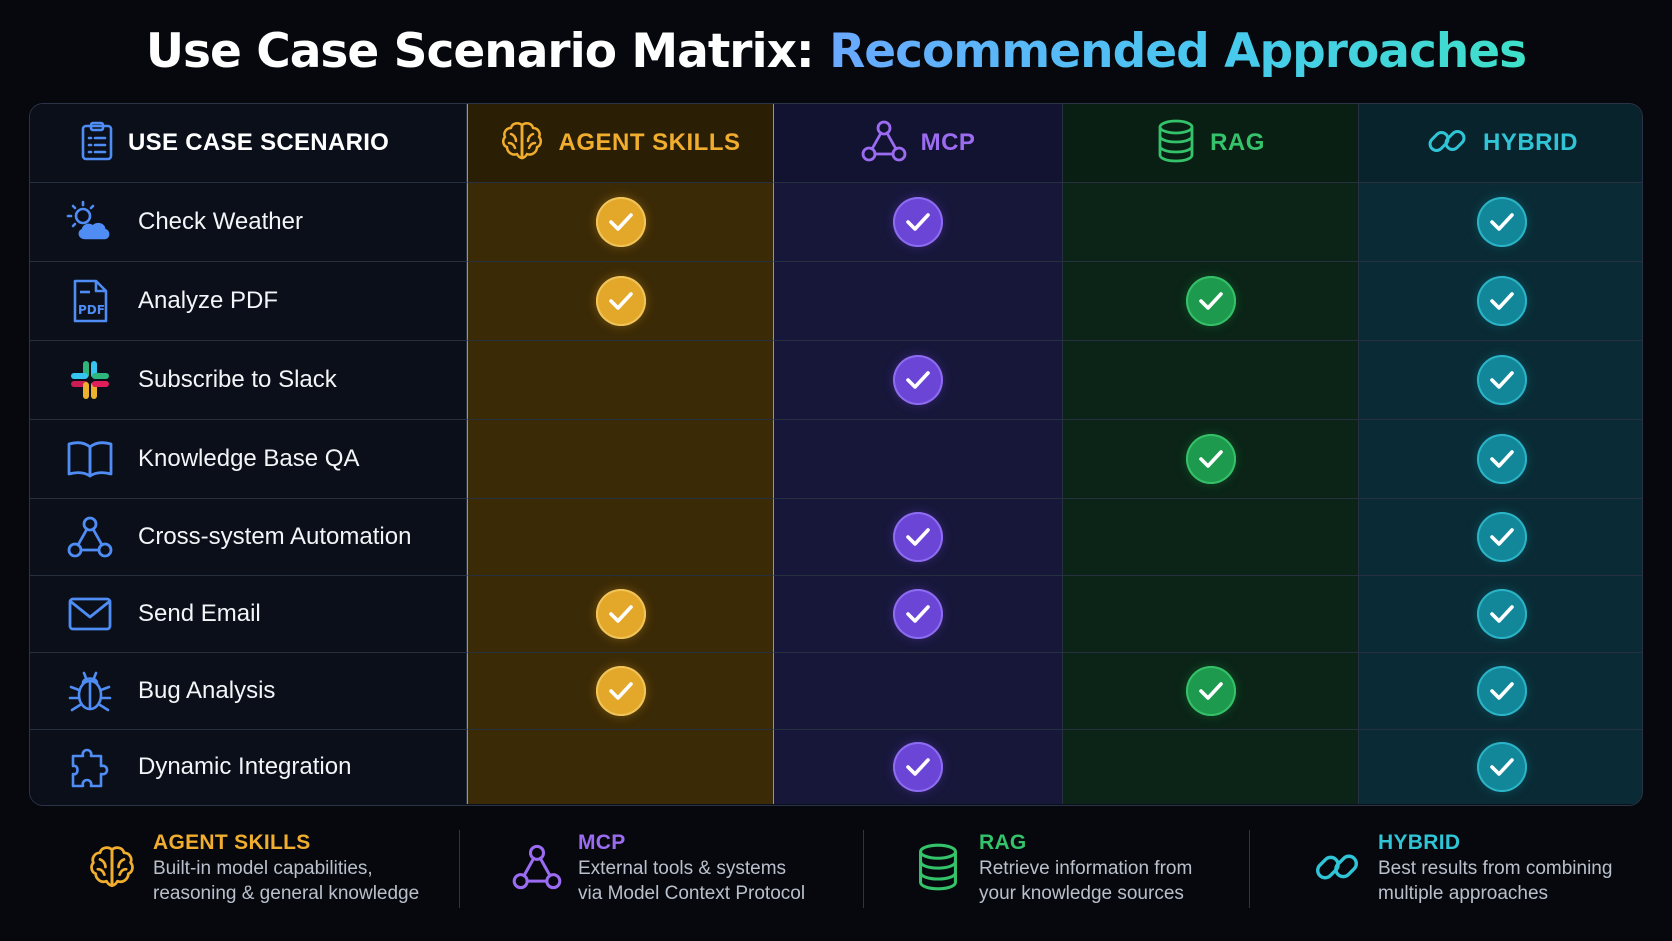 Image resolution: width=1672 pixels, height=941 pixels. I want to click on legend-agent-skills-line2: reasoning & general knowledge, so click(286, 893).